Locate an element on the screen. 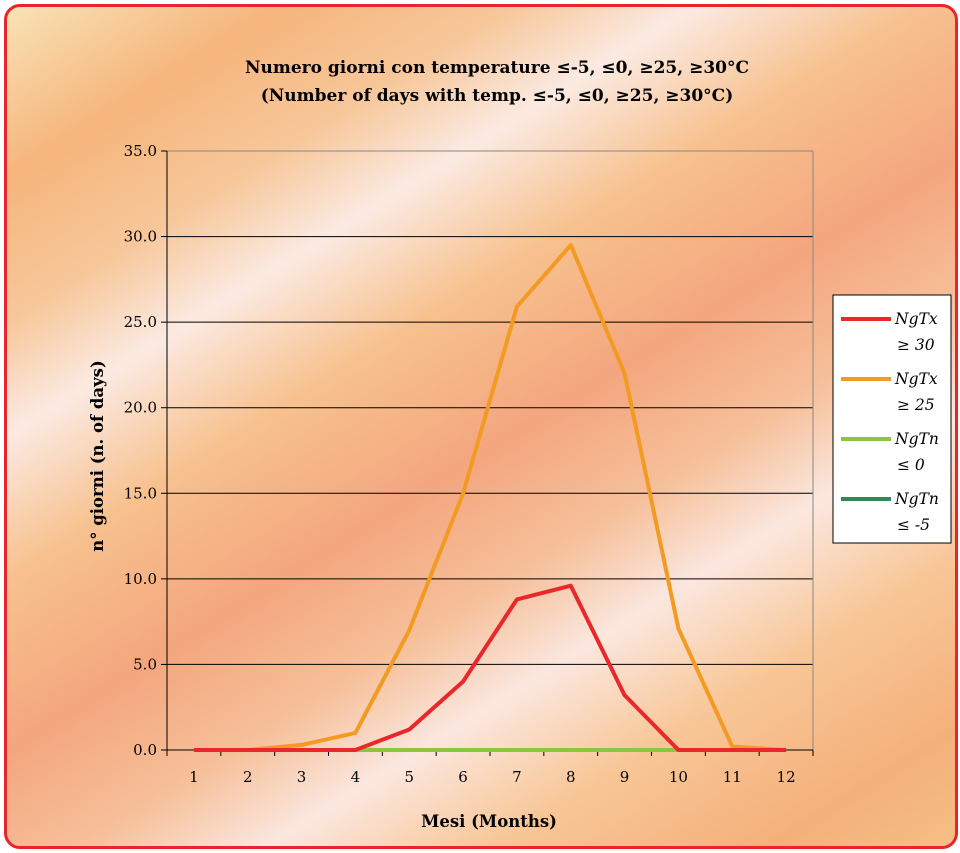 This screenshot has height=853, width=960. y-axis-label: n° giorni (n. of days) is located at coordinates (97, 456).